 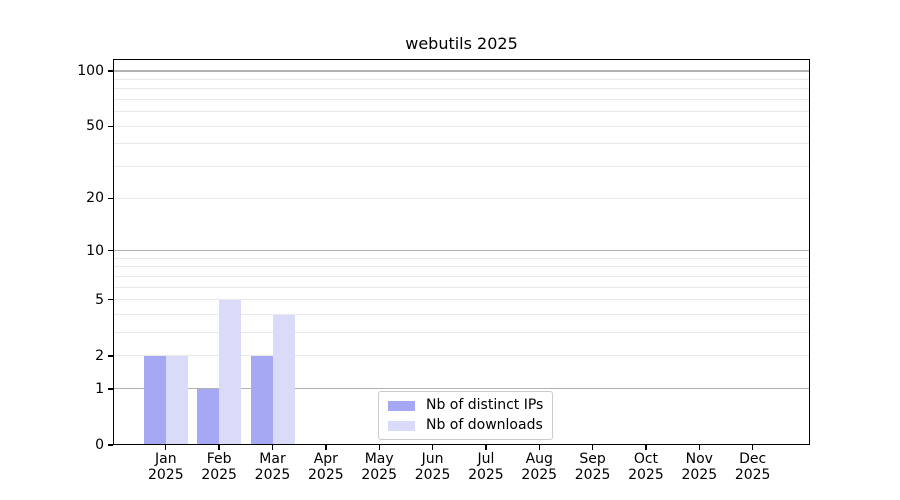 I want to click on x-tick-label: Feb 2025, so click(x=219, y=467).